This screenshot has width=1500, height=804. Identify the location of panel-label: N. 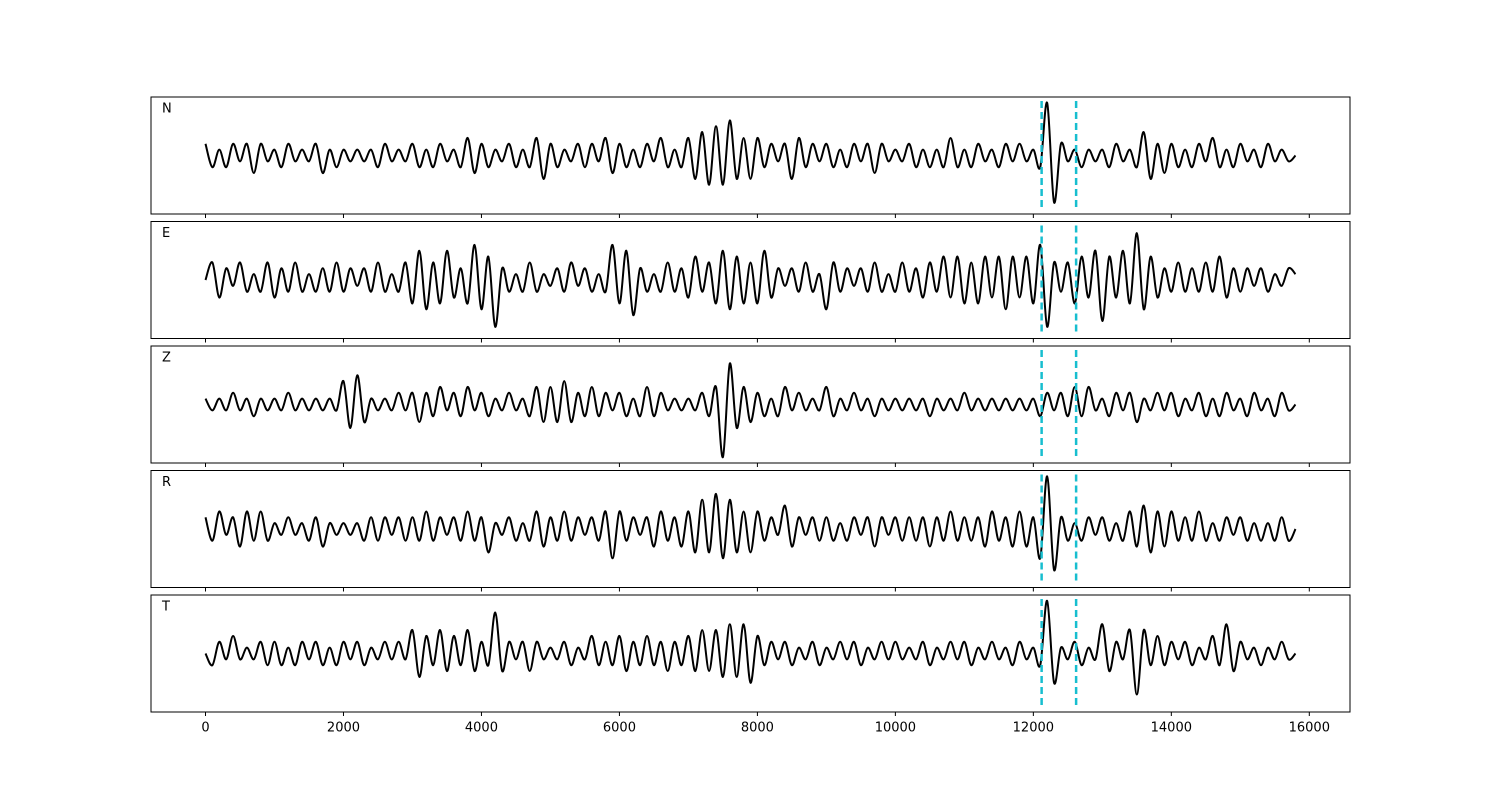
(167, 109).